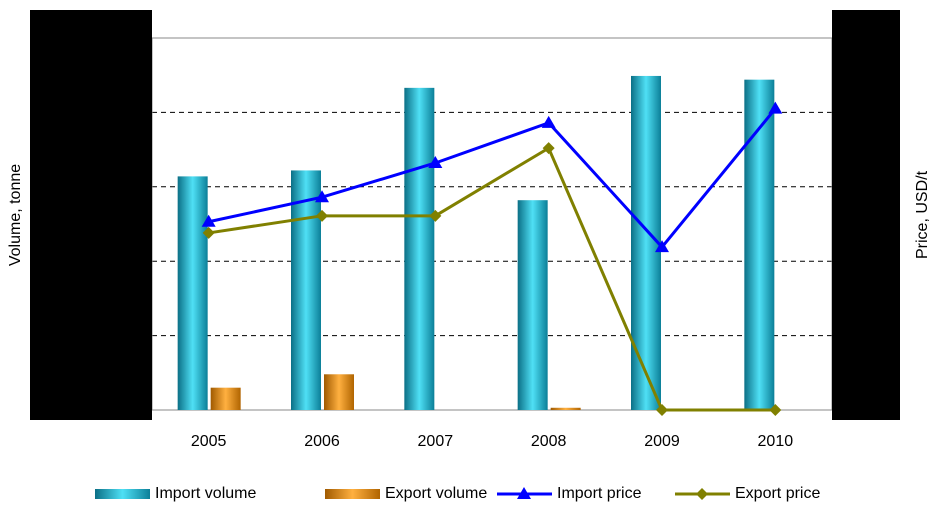 This screenshot has width=929, height=506. Describe the element at coordinates (549, 441) in the screenshot. I see `x-tick-label: 2008` at that location.